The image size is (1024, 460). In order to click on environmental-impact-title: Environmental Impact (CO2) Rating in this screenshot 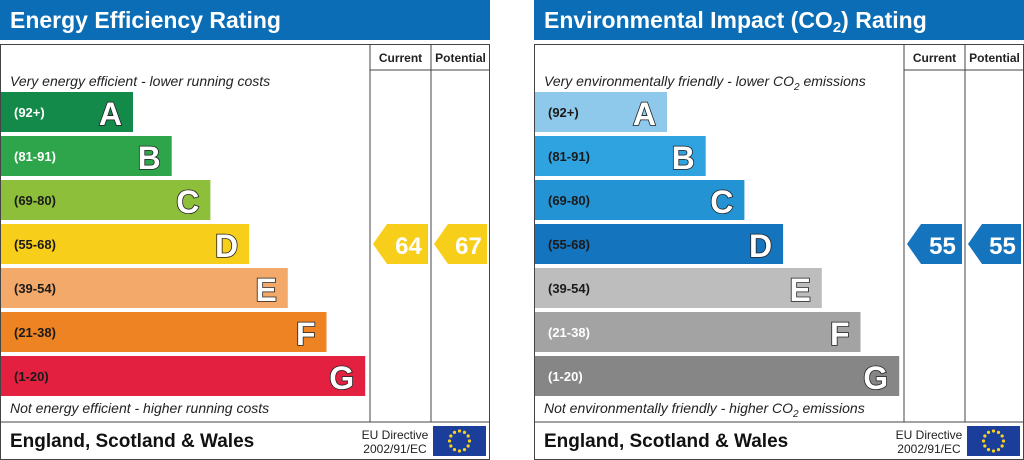, I will do `click(779, 20)`.